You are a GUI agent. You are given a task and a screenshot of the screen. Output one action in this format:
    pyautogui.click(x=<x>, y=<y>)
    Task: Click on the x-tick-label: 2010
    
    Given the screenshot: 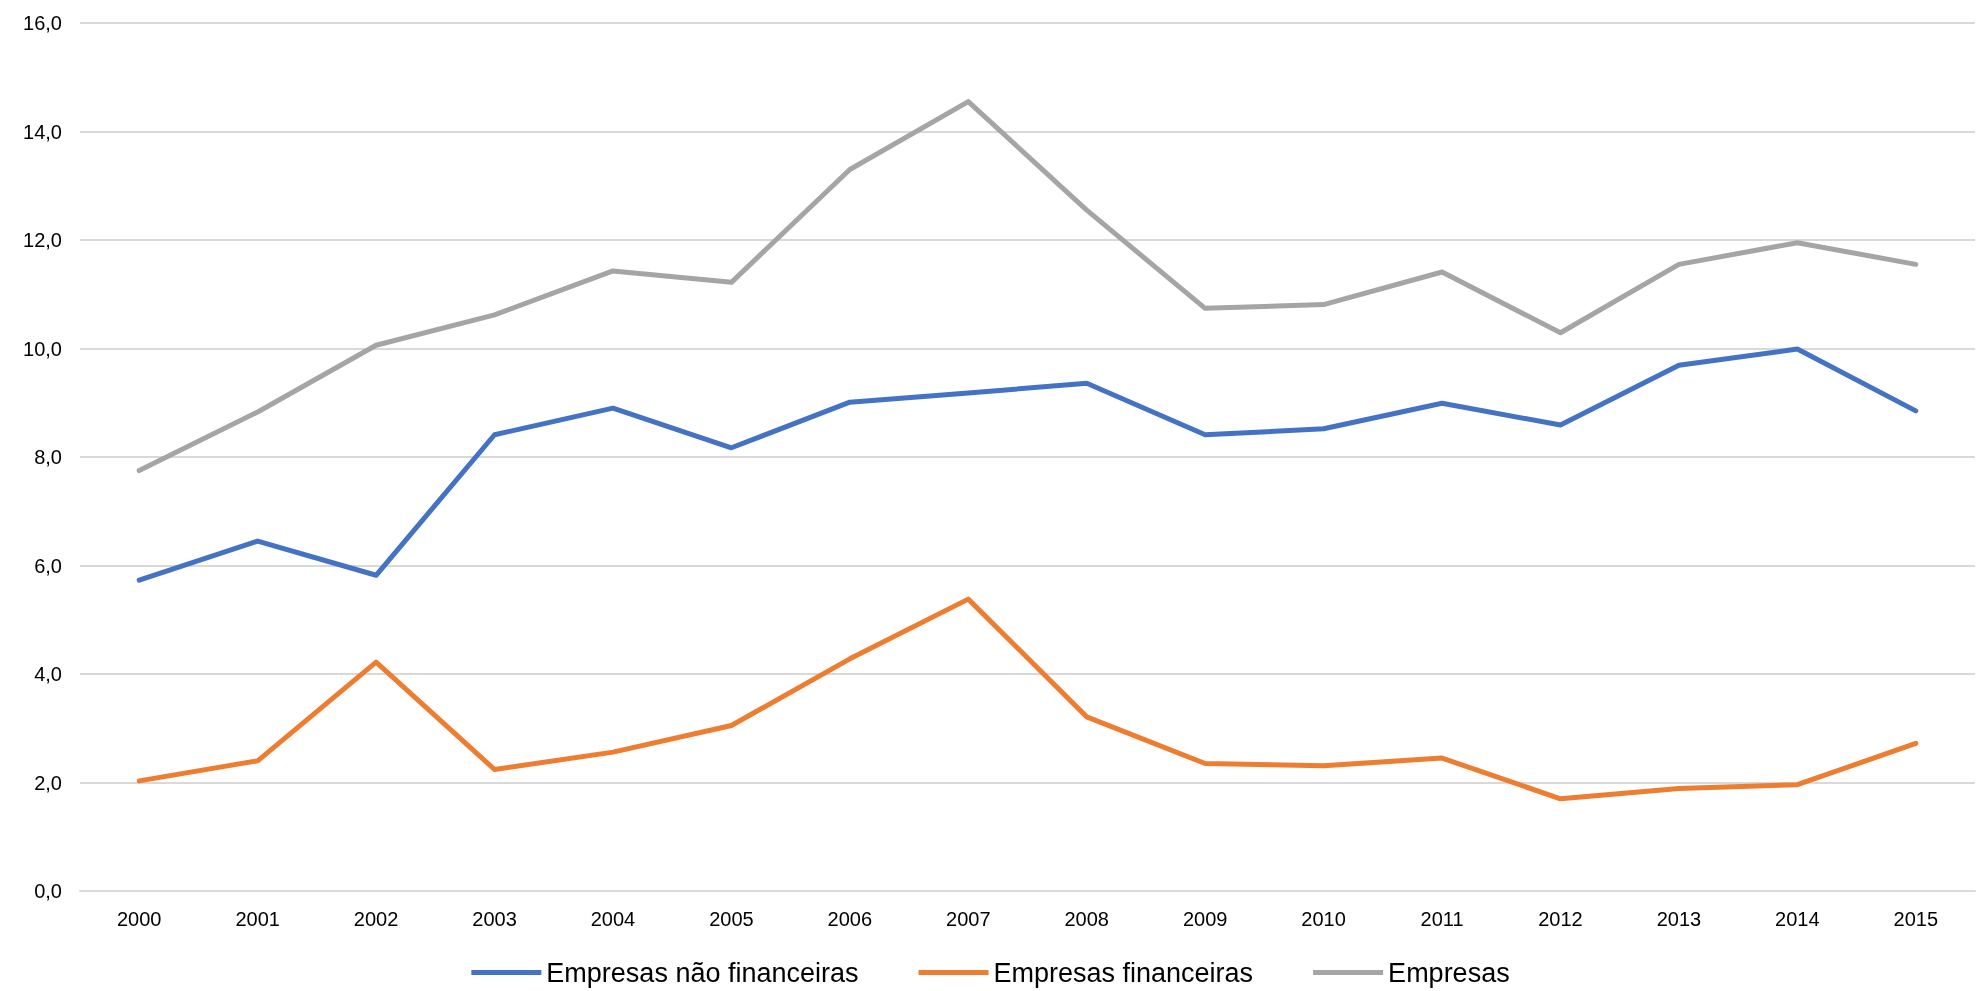 What is the action you would take?
    pyautogui.click(x=1323, y=919)
    